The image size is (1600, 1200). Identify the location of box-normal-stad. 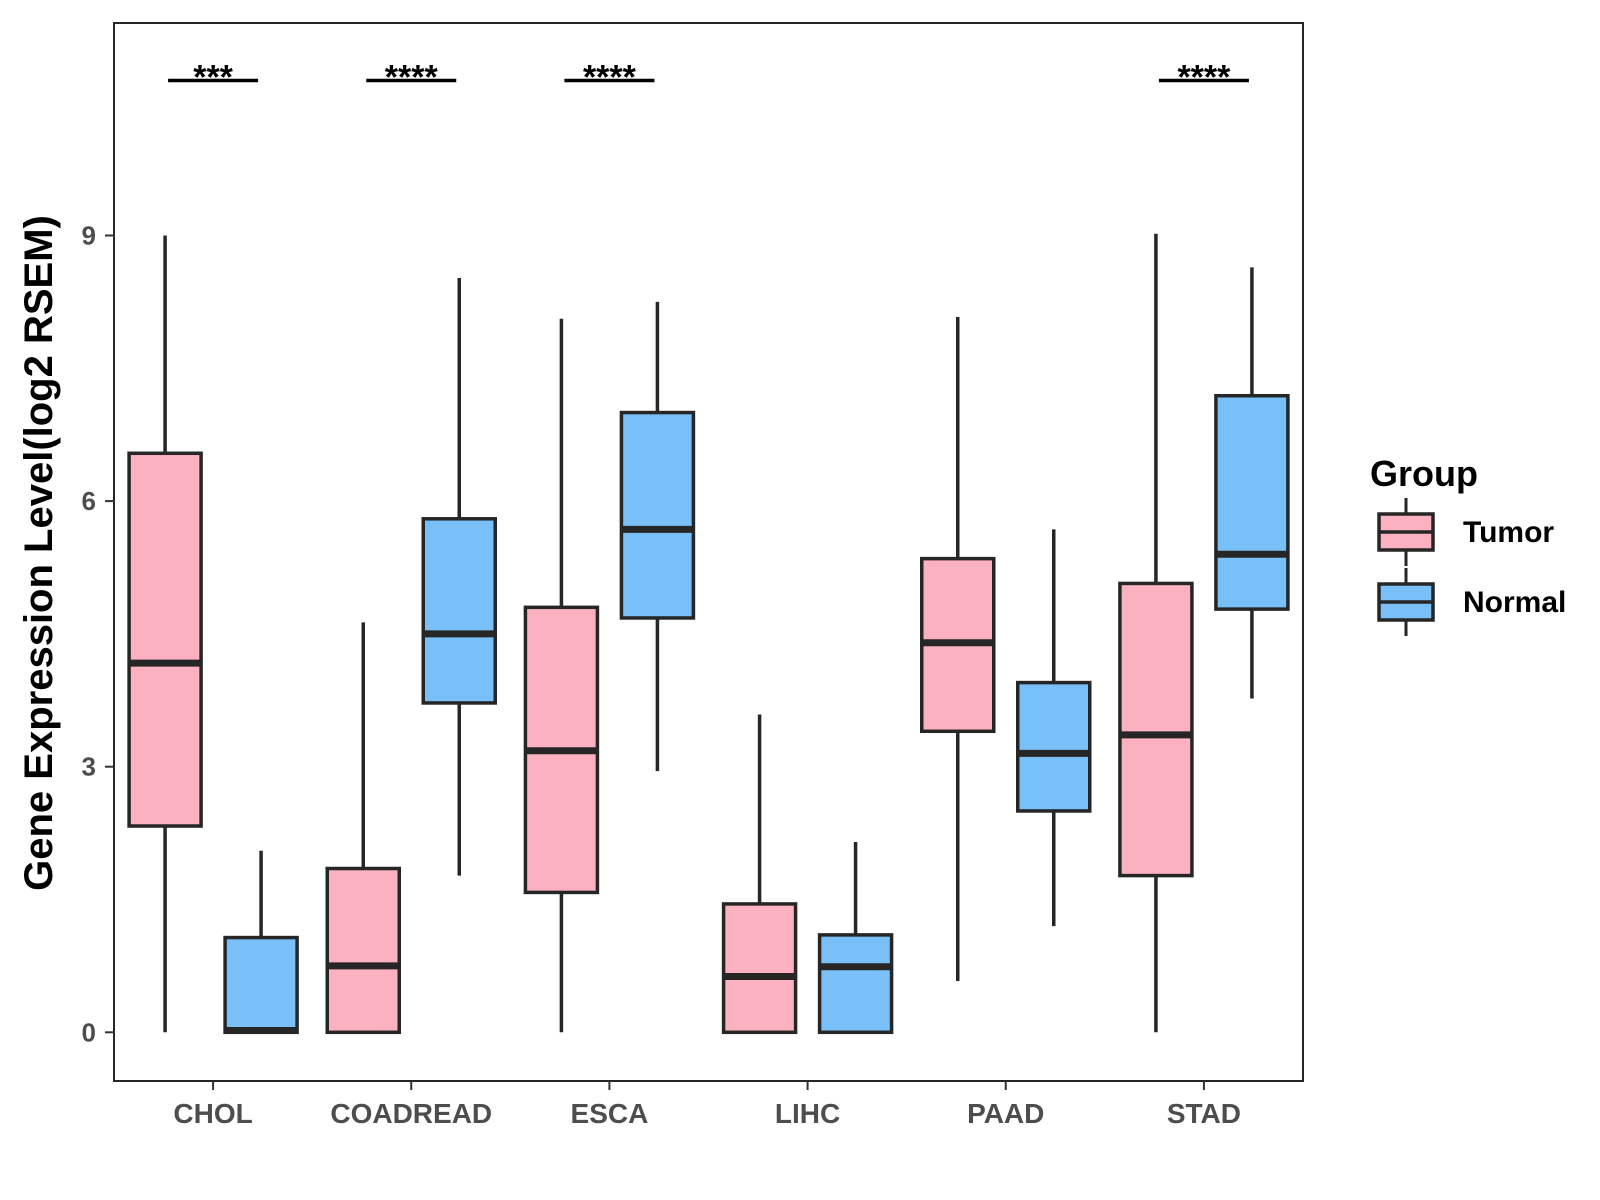
(1252, 502).